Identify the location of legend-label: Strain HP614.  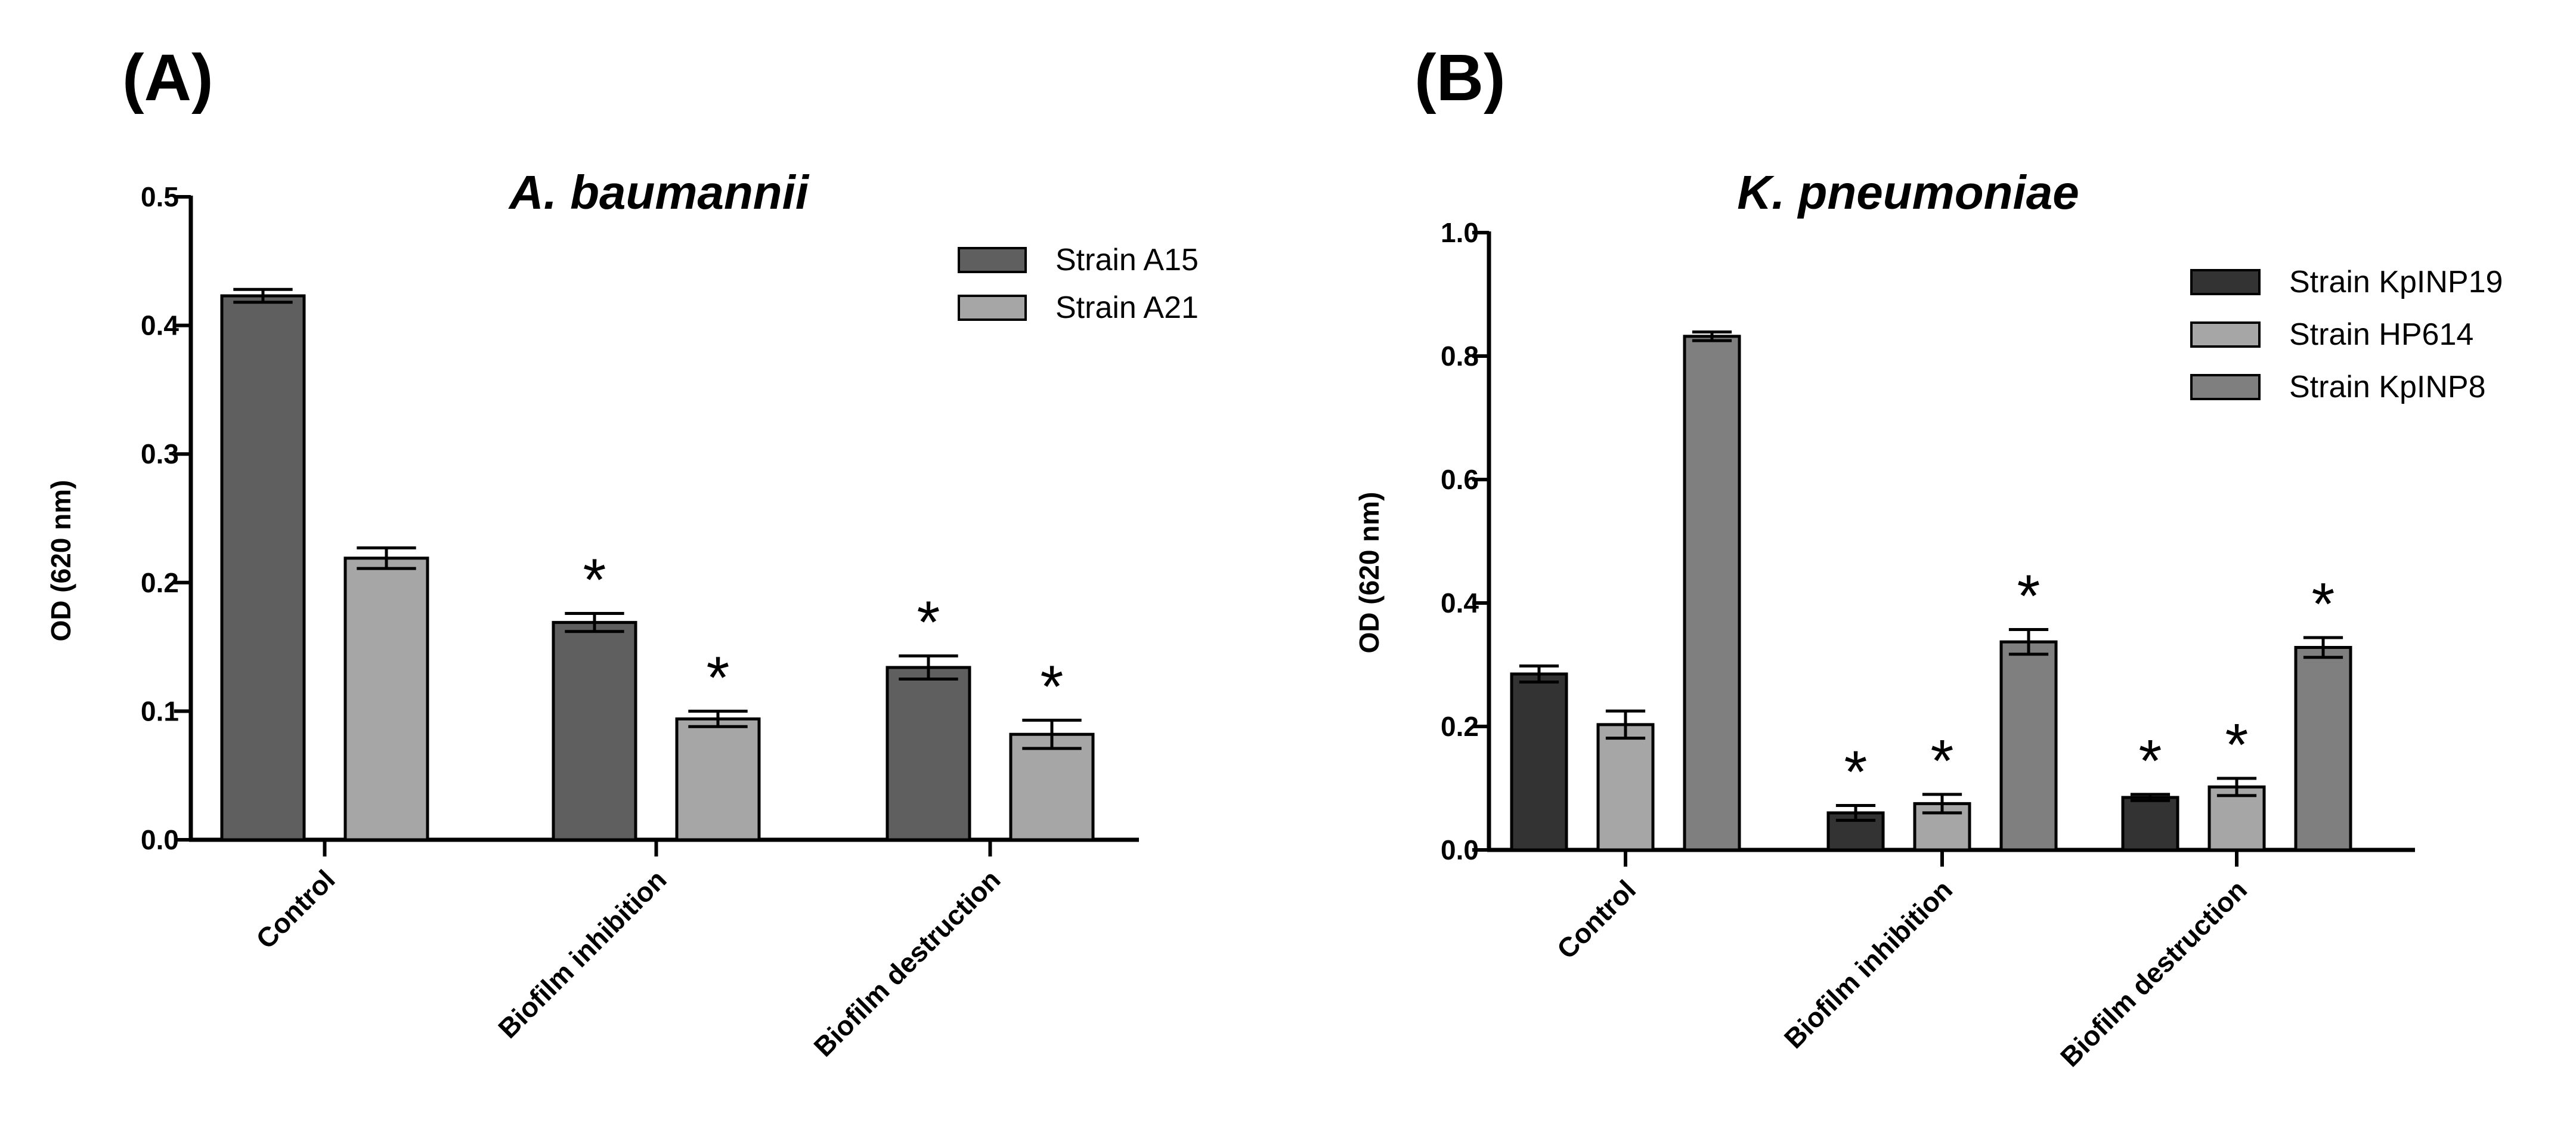
(2381, 334).